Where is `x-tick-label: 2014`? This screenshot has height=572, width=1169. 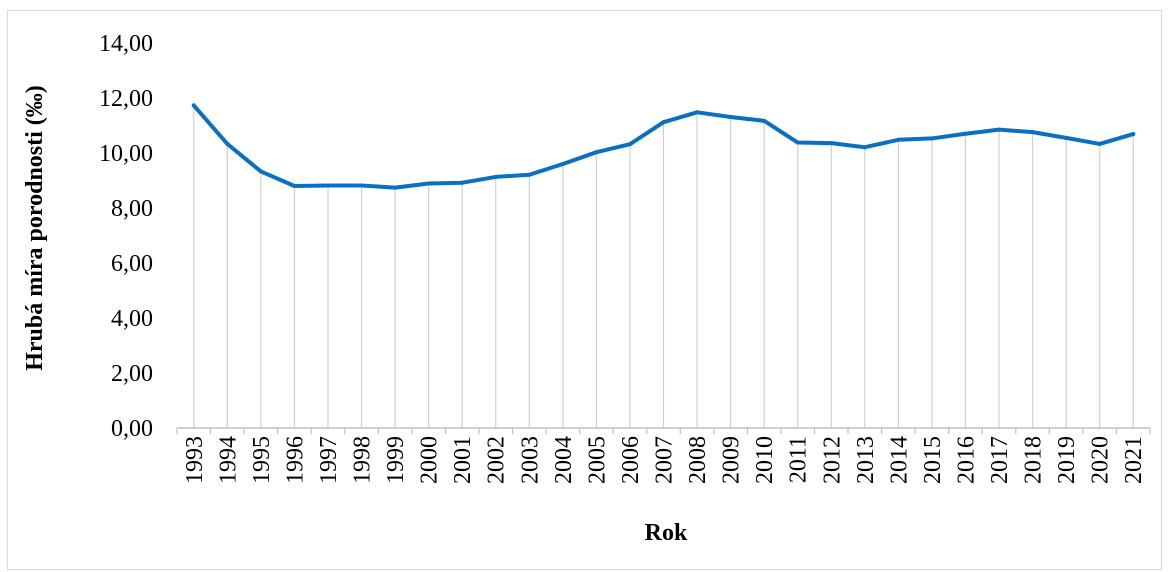
x-tick-label: 2014 is located at coordinates (899, 460).